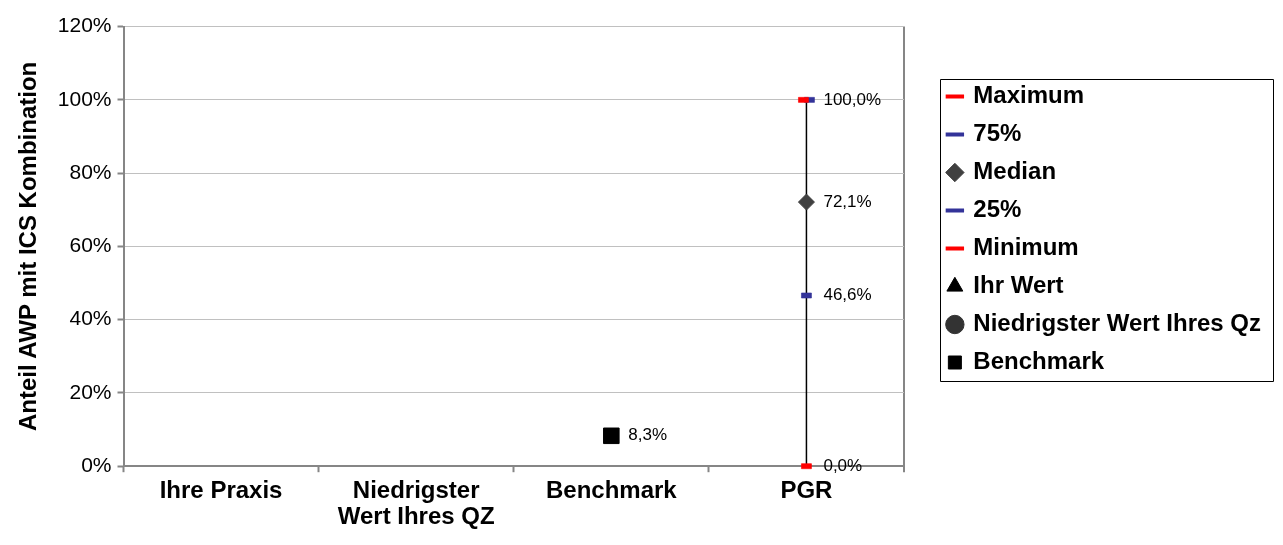  I want to click on y-tick-label: 40%, so click(90, 318).